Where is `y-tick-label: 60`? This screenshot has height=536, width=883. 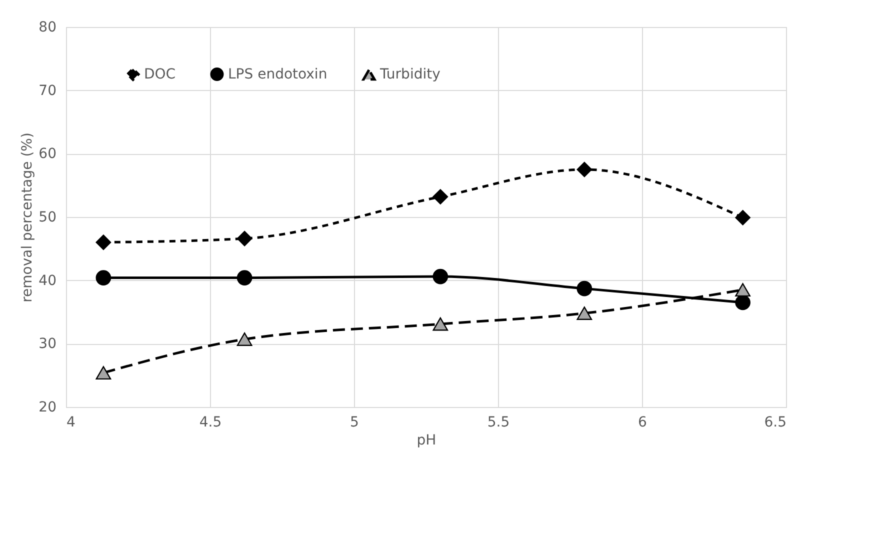 y-tick-label: 60 is located at coordinates (47, 154).